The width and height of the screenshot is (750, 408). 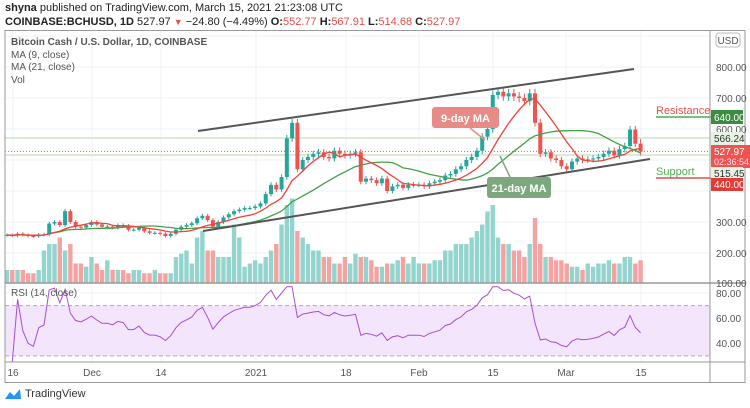 What do you see at coordinates (426, 195) in the screenshot?
I see `lower-trendline` at bounding box center [426, 195].